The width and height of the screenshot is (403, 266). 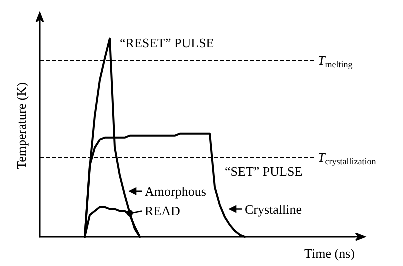 I want to click on annotation: READ, so click(x=162, y=211).